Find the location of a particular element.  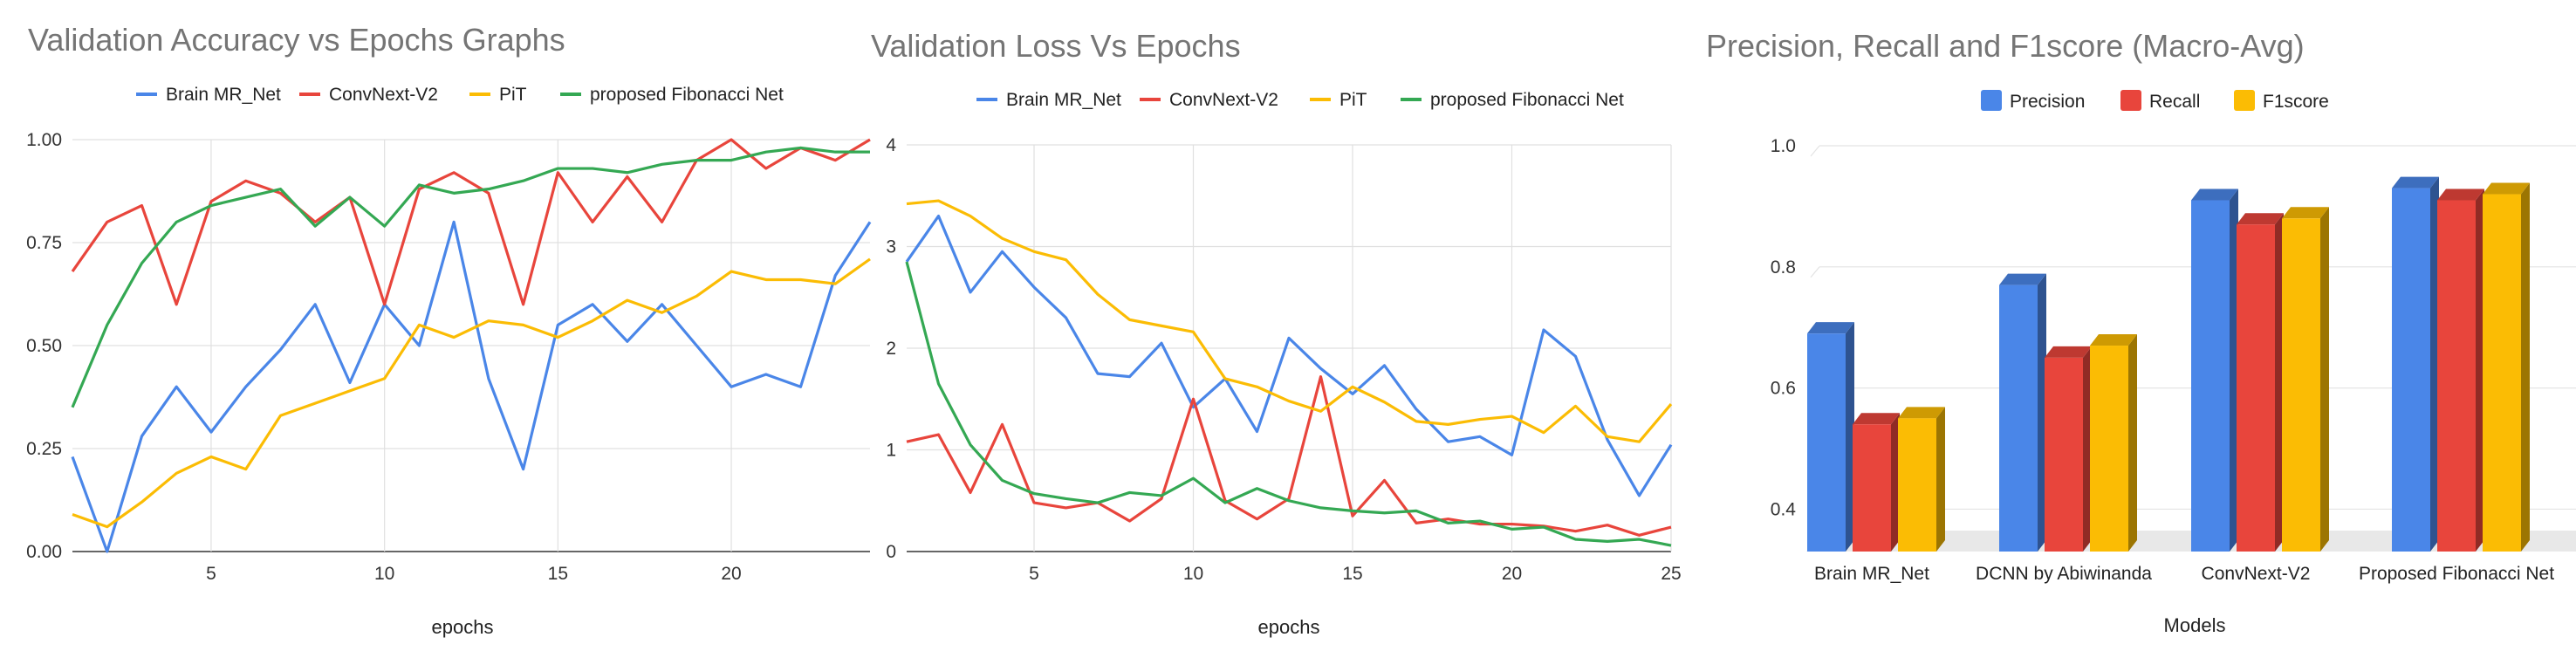

prf-bar-brain-mr-net-recall is located at coordinates (1872, 488).